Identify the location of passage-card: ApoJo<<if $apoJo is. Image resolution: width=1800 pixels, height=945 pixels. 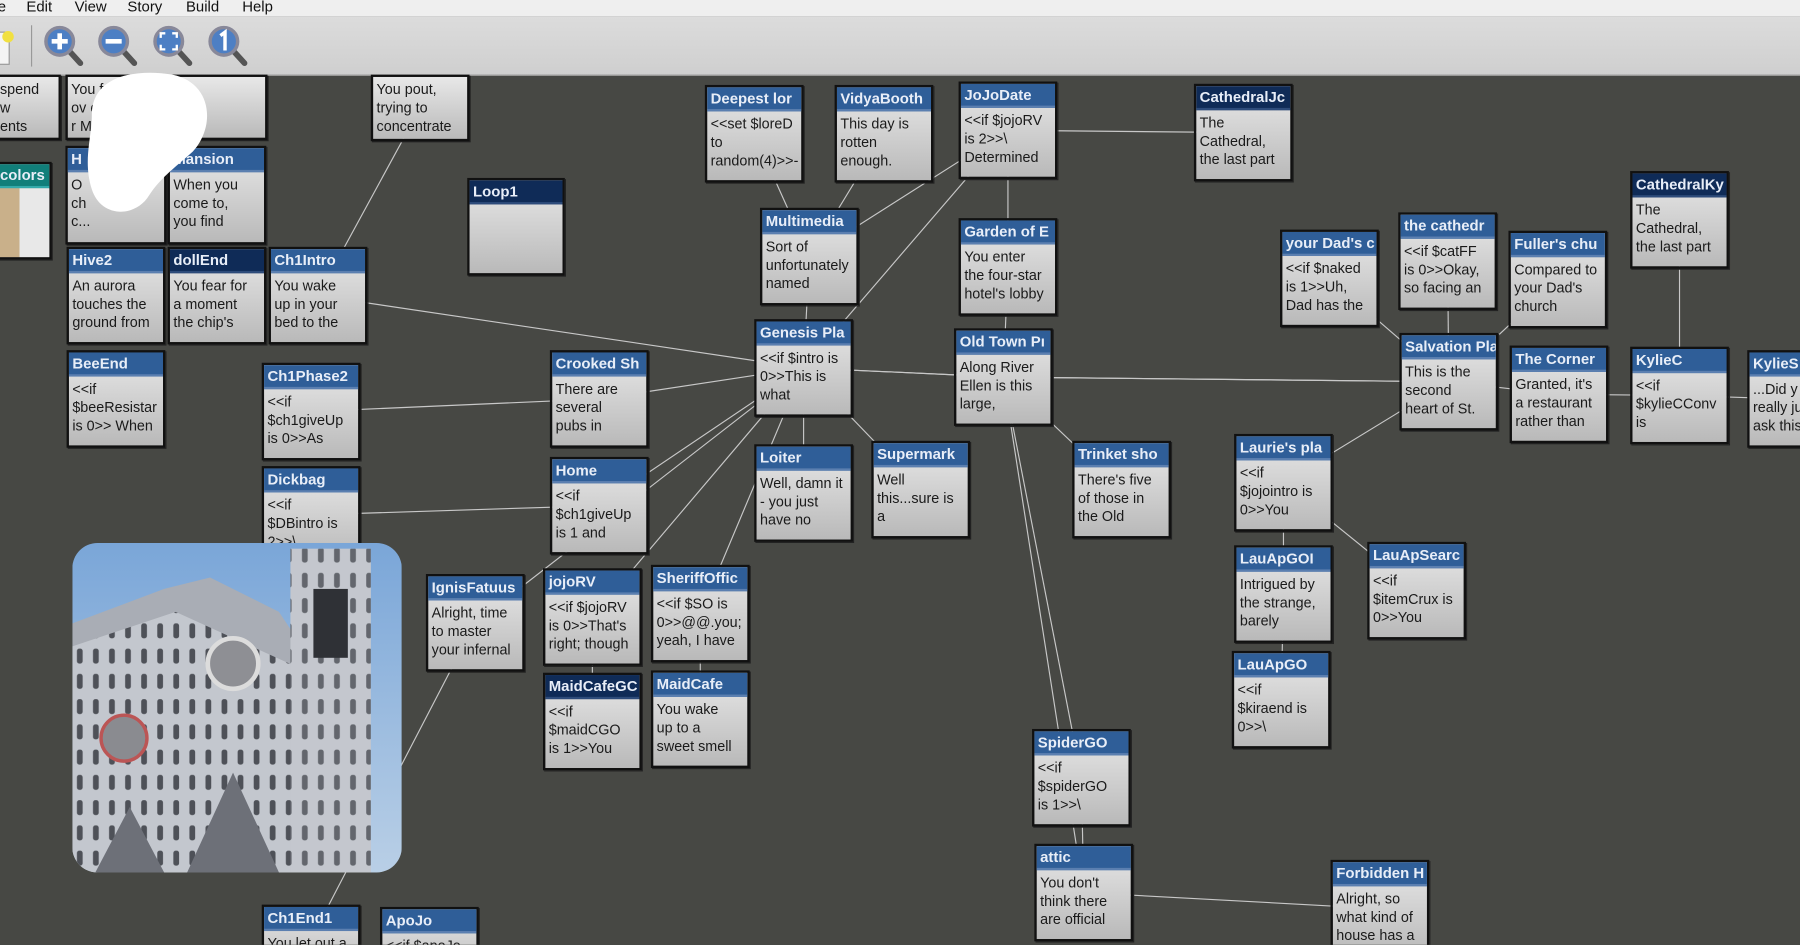
(429, 925).